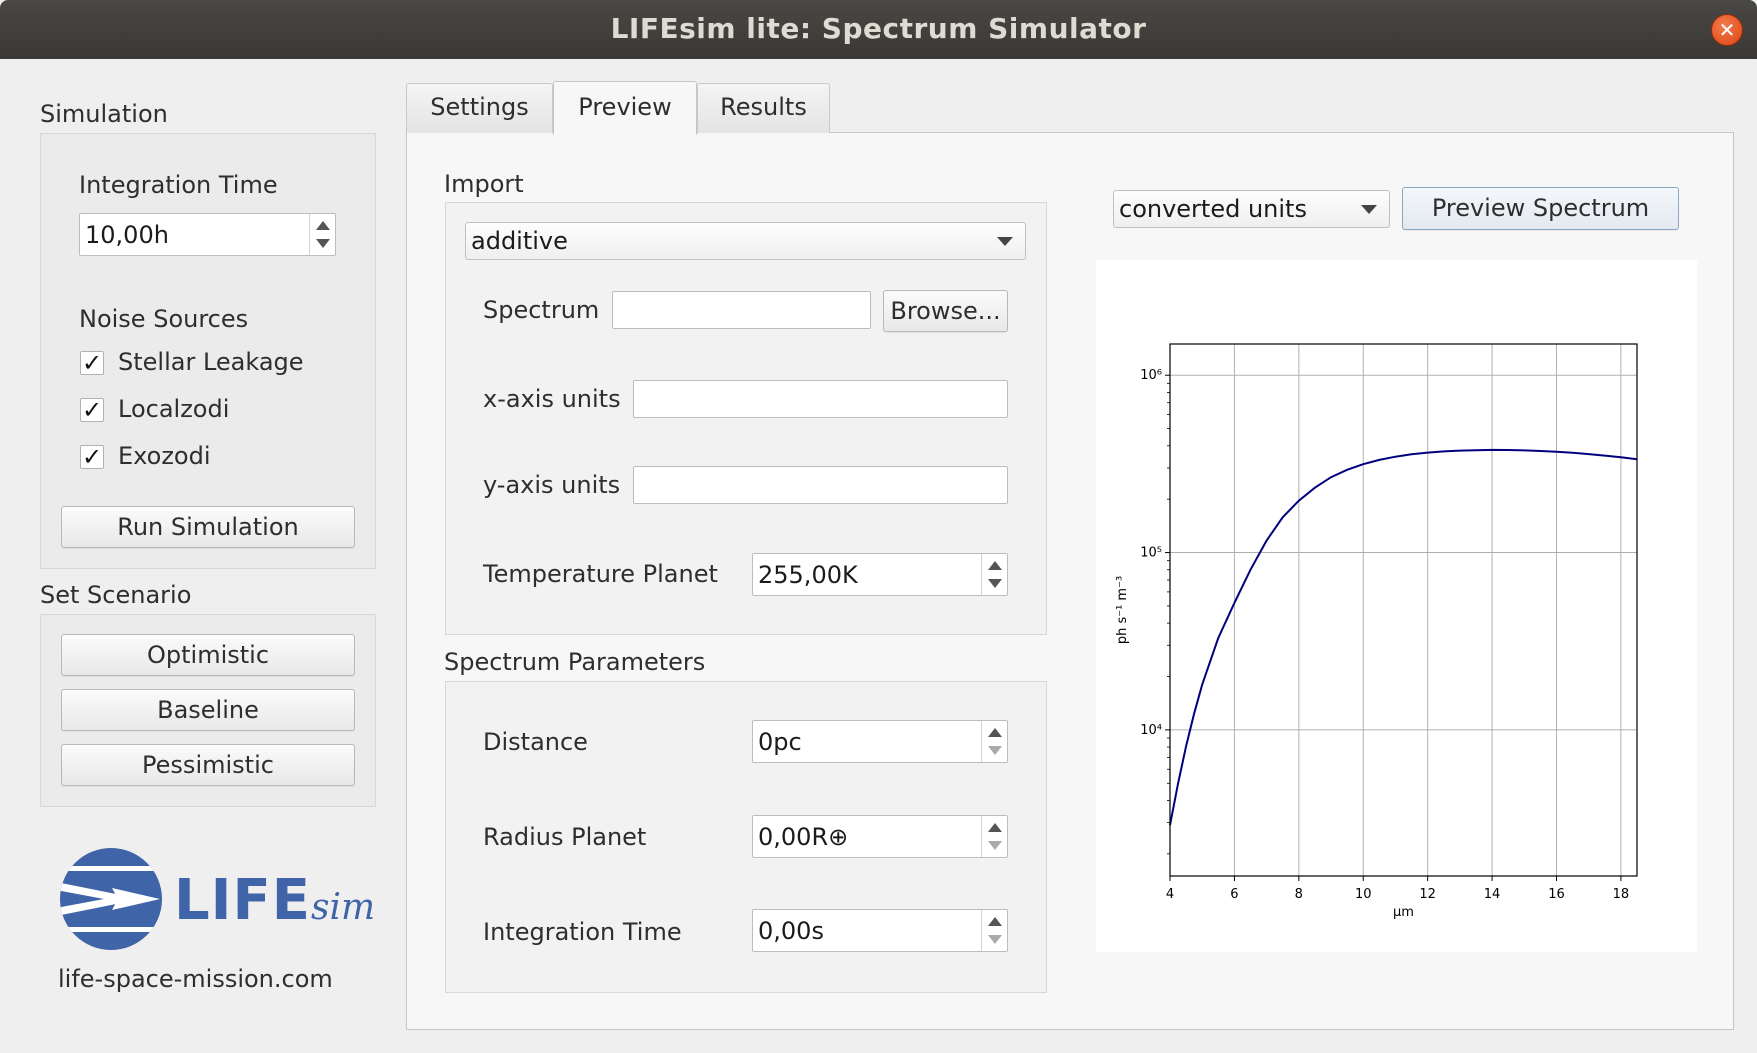  Describe the element at coordinates (1727, 30) in the screenshot. I see `close-button: ✕` at that location.